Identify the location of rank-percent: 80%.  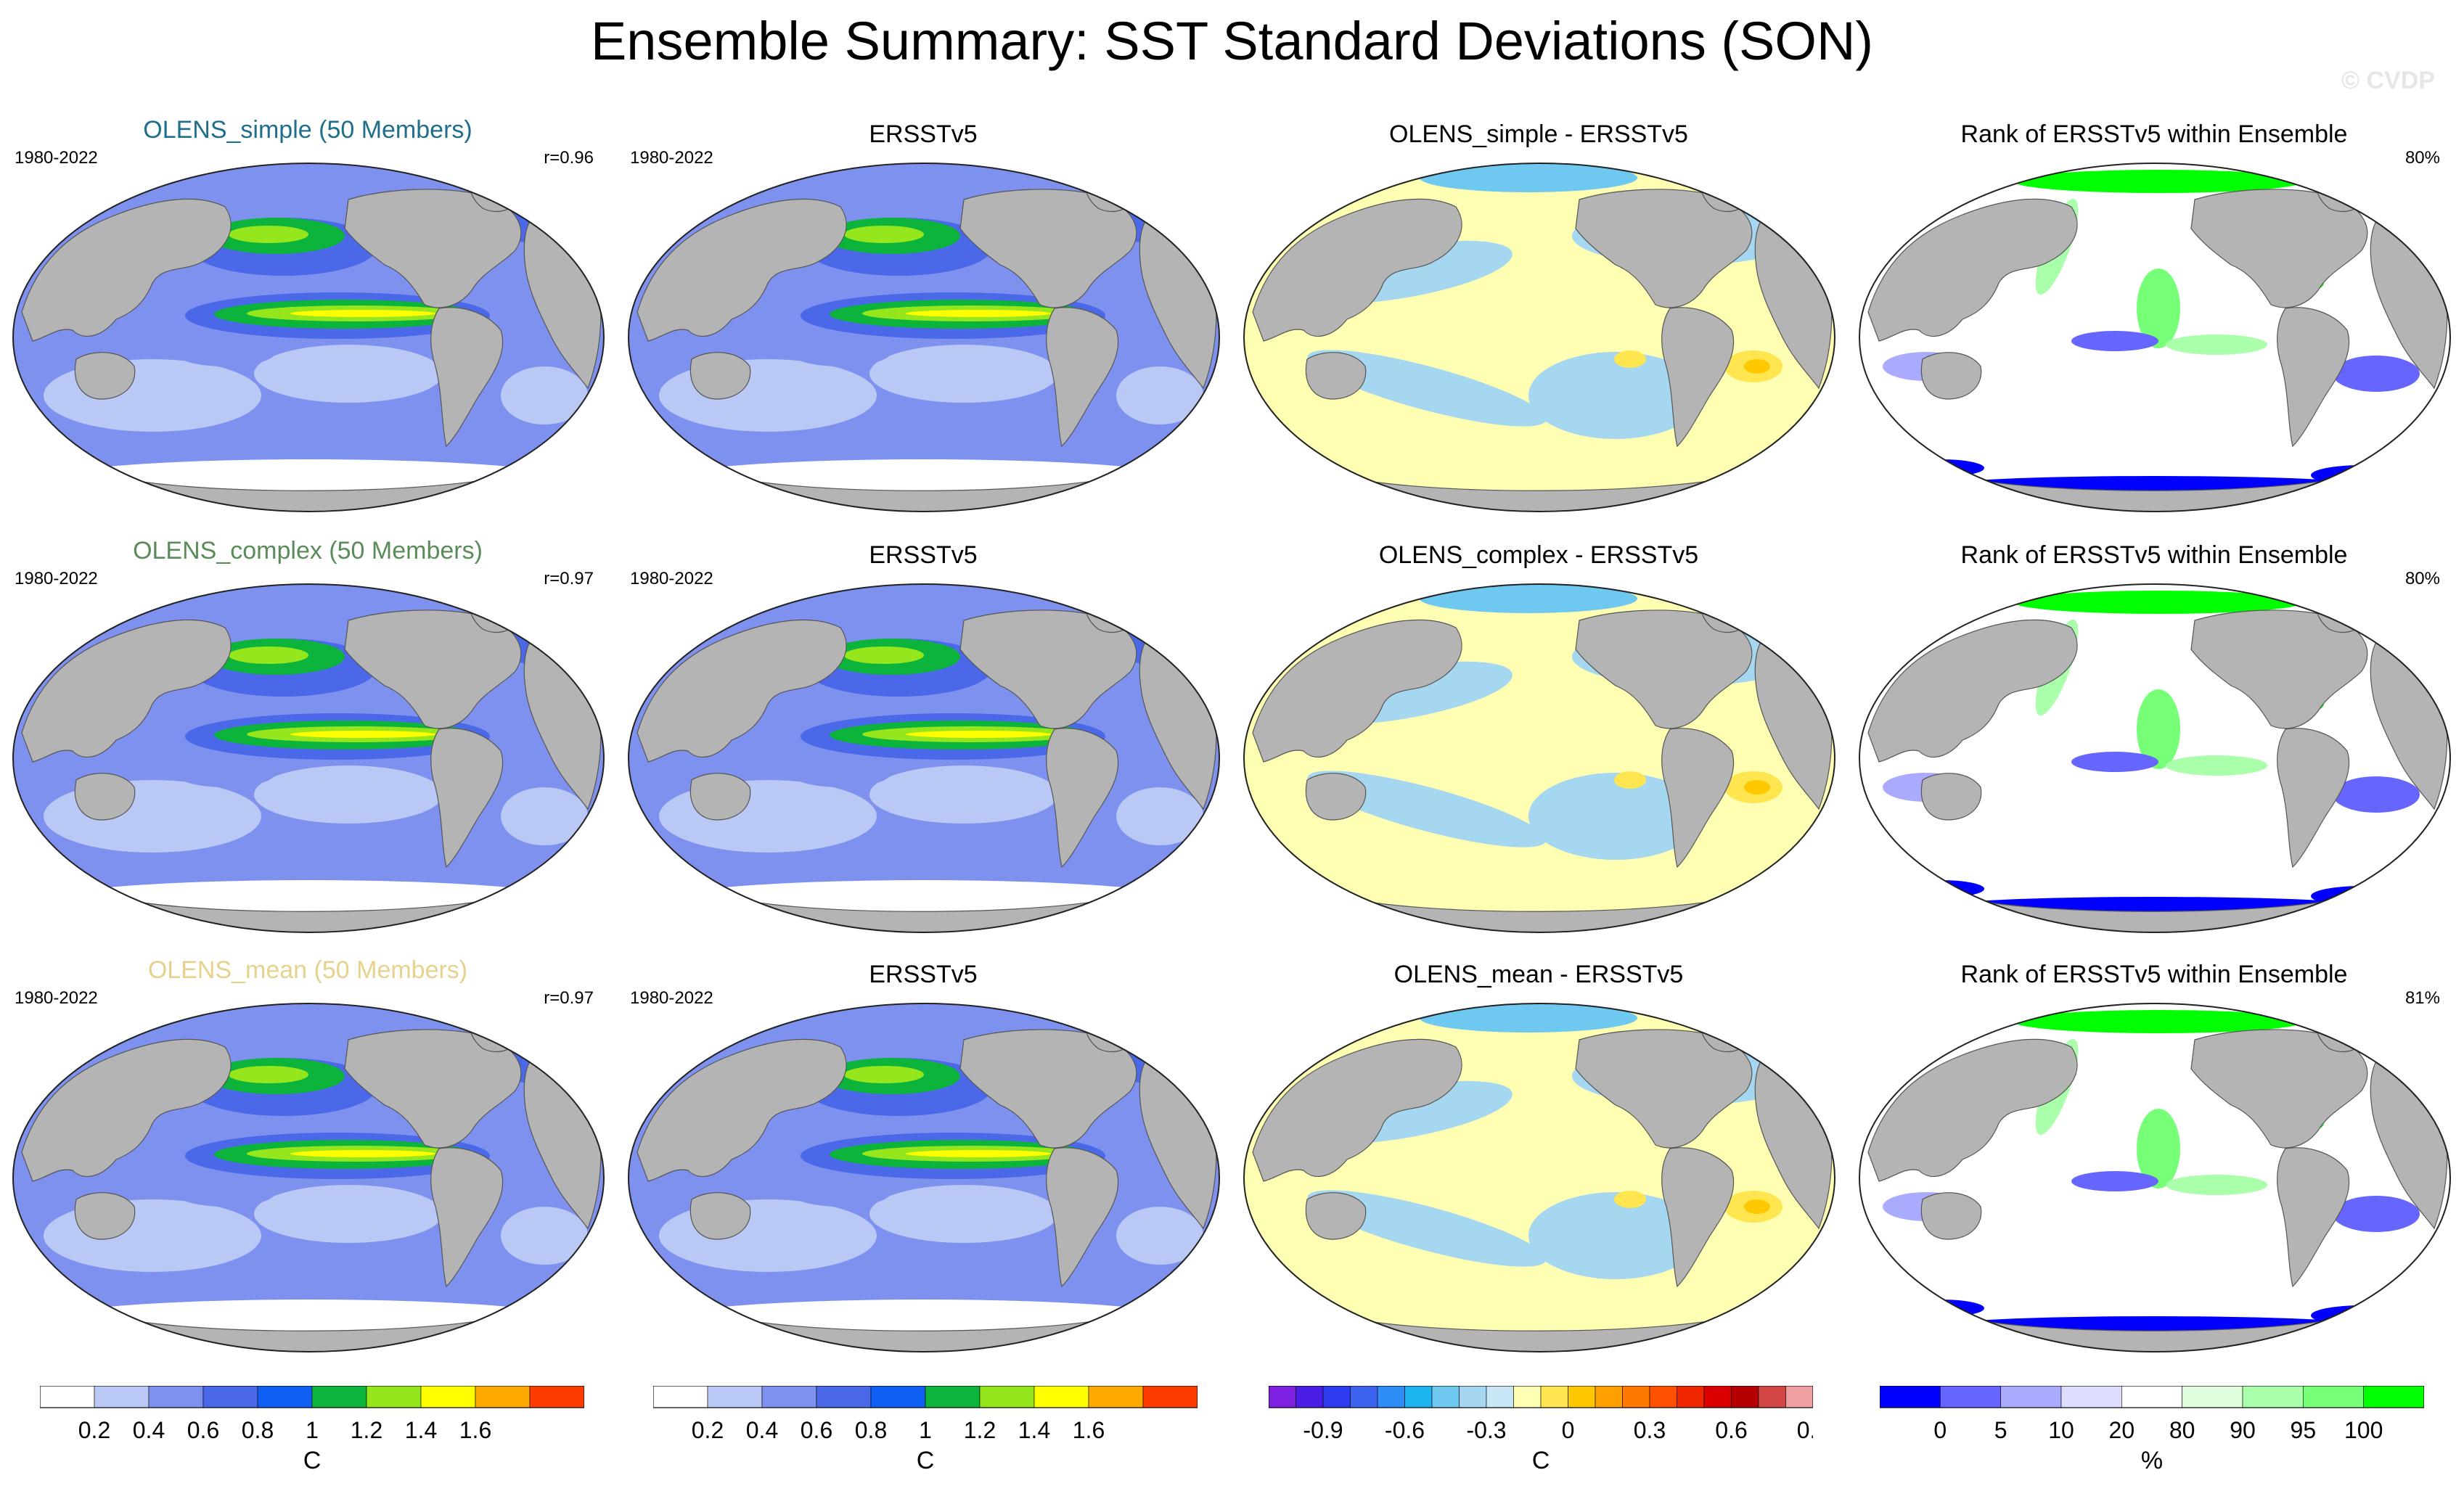
(2422, 158).